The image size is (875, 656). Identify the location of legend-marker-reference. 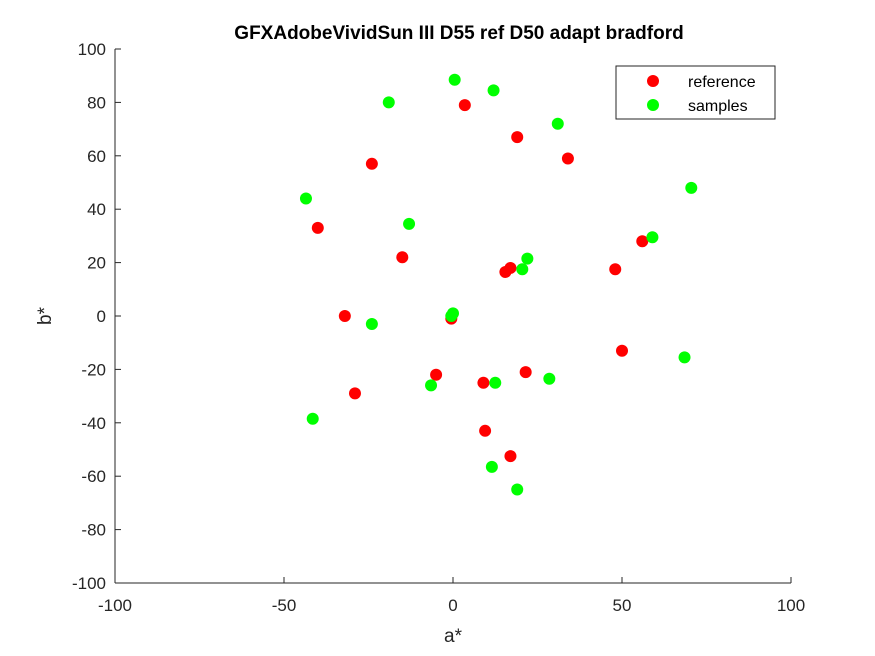
(653, 81).